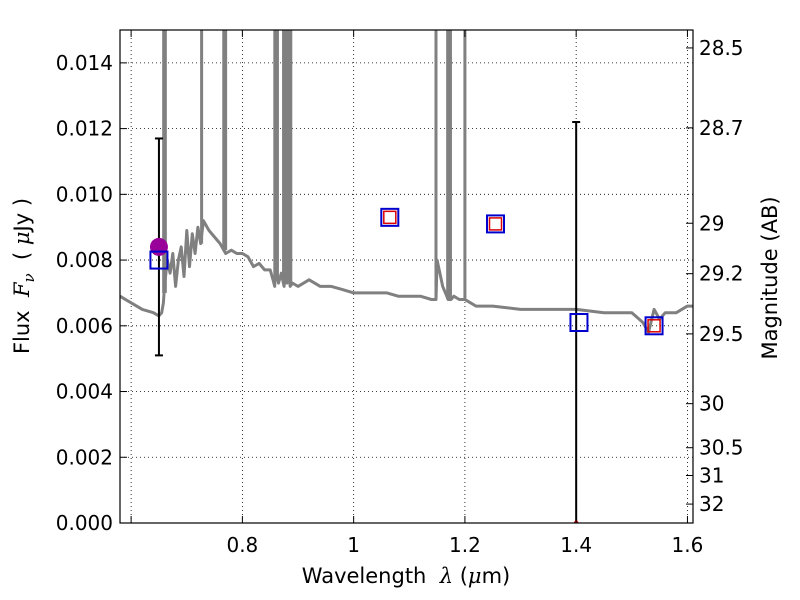  Describe the element at coordinates (84, 194) in the screenshot. I see `y-tick-label-5: 0.010` at that location.